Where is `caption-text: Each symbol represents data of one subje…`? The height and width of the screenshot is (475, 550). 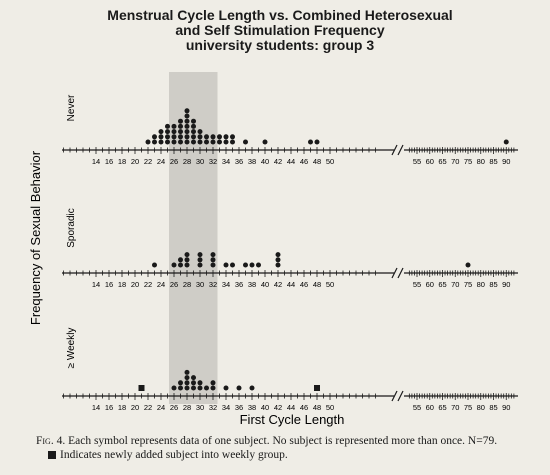 caption-text: Each symbol represents data of one subje… is located at coordinates (283, 441).